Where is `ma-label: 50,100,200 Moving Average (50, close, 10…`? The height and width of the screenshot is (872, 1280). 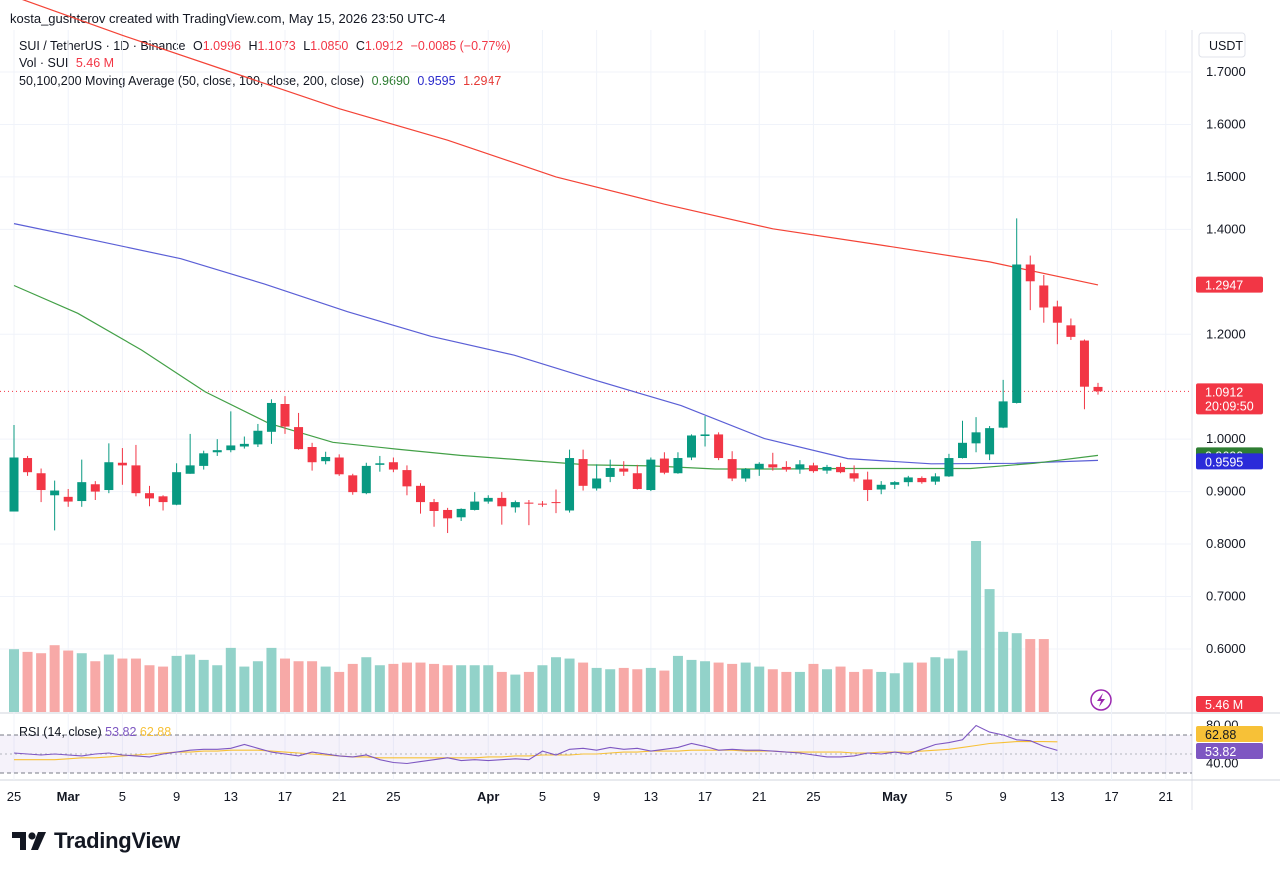 ma-label: 50,100,200 Moving Average (50, close, 10… is located at coordinates (192, 81).